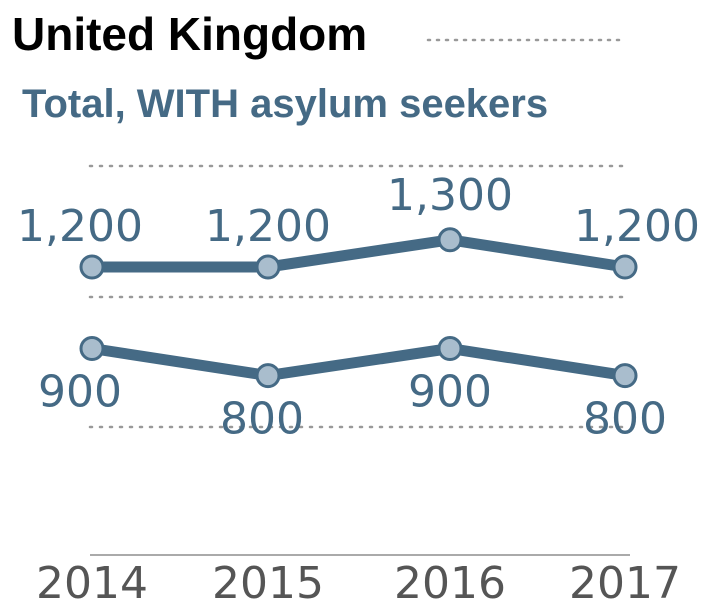 The image size is (708, 606). What do you see at coordinates (92, 267) in the screenshot?
I see `series-1-point-2014` at bounding box center [92, 267].